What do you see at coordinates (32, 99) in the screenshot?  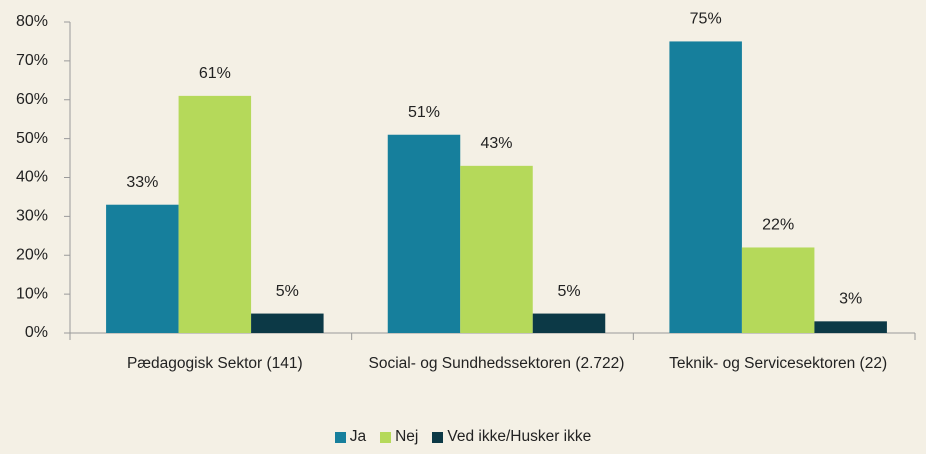 I see `y-tick-label: 60%` at bounding box center [32, 99].